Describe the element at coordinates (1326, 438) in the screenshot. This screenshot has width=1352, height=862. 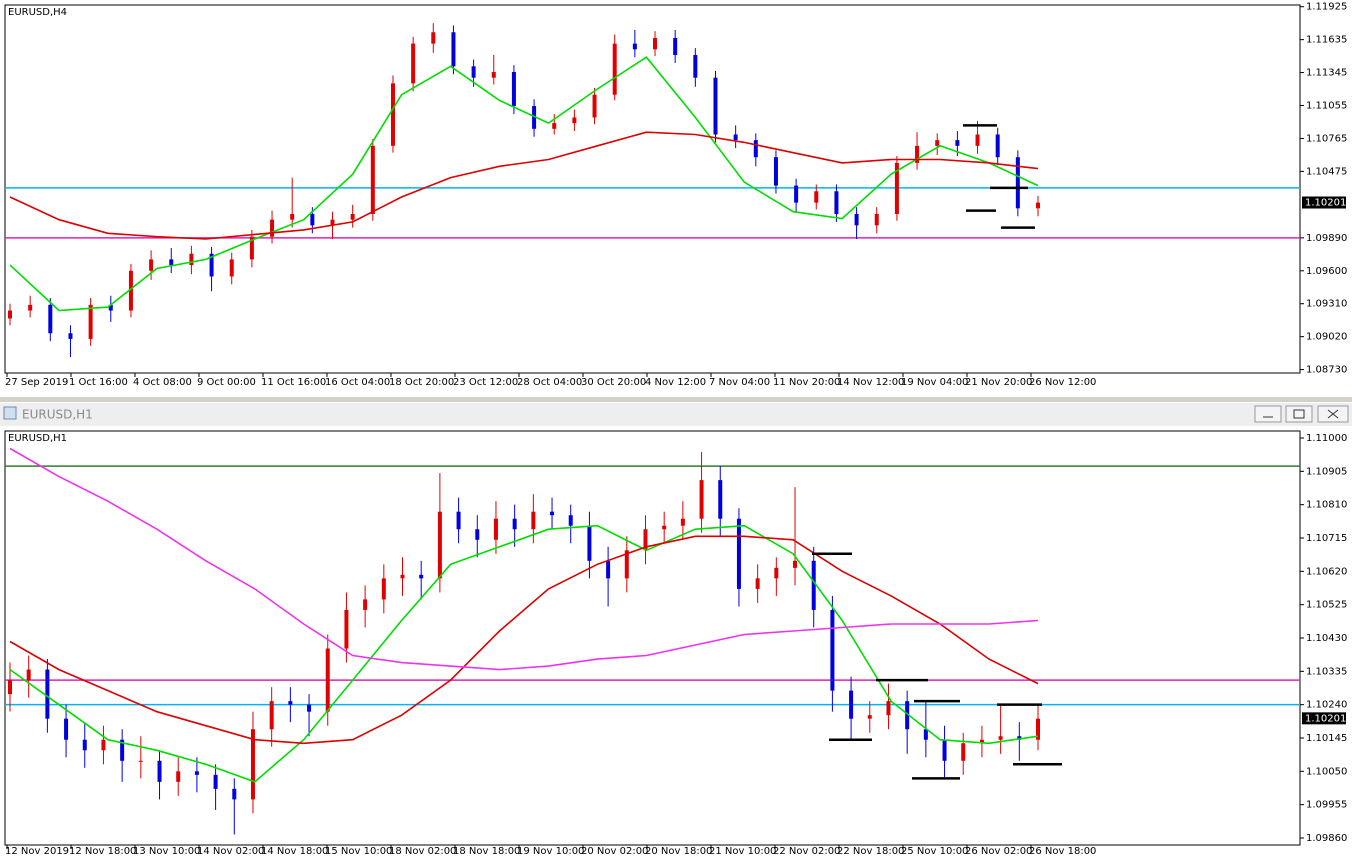
I see `y-tick-label: 1.11000` at that location.